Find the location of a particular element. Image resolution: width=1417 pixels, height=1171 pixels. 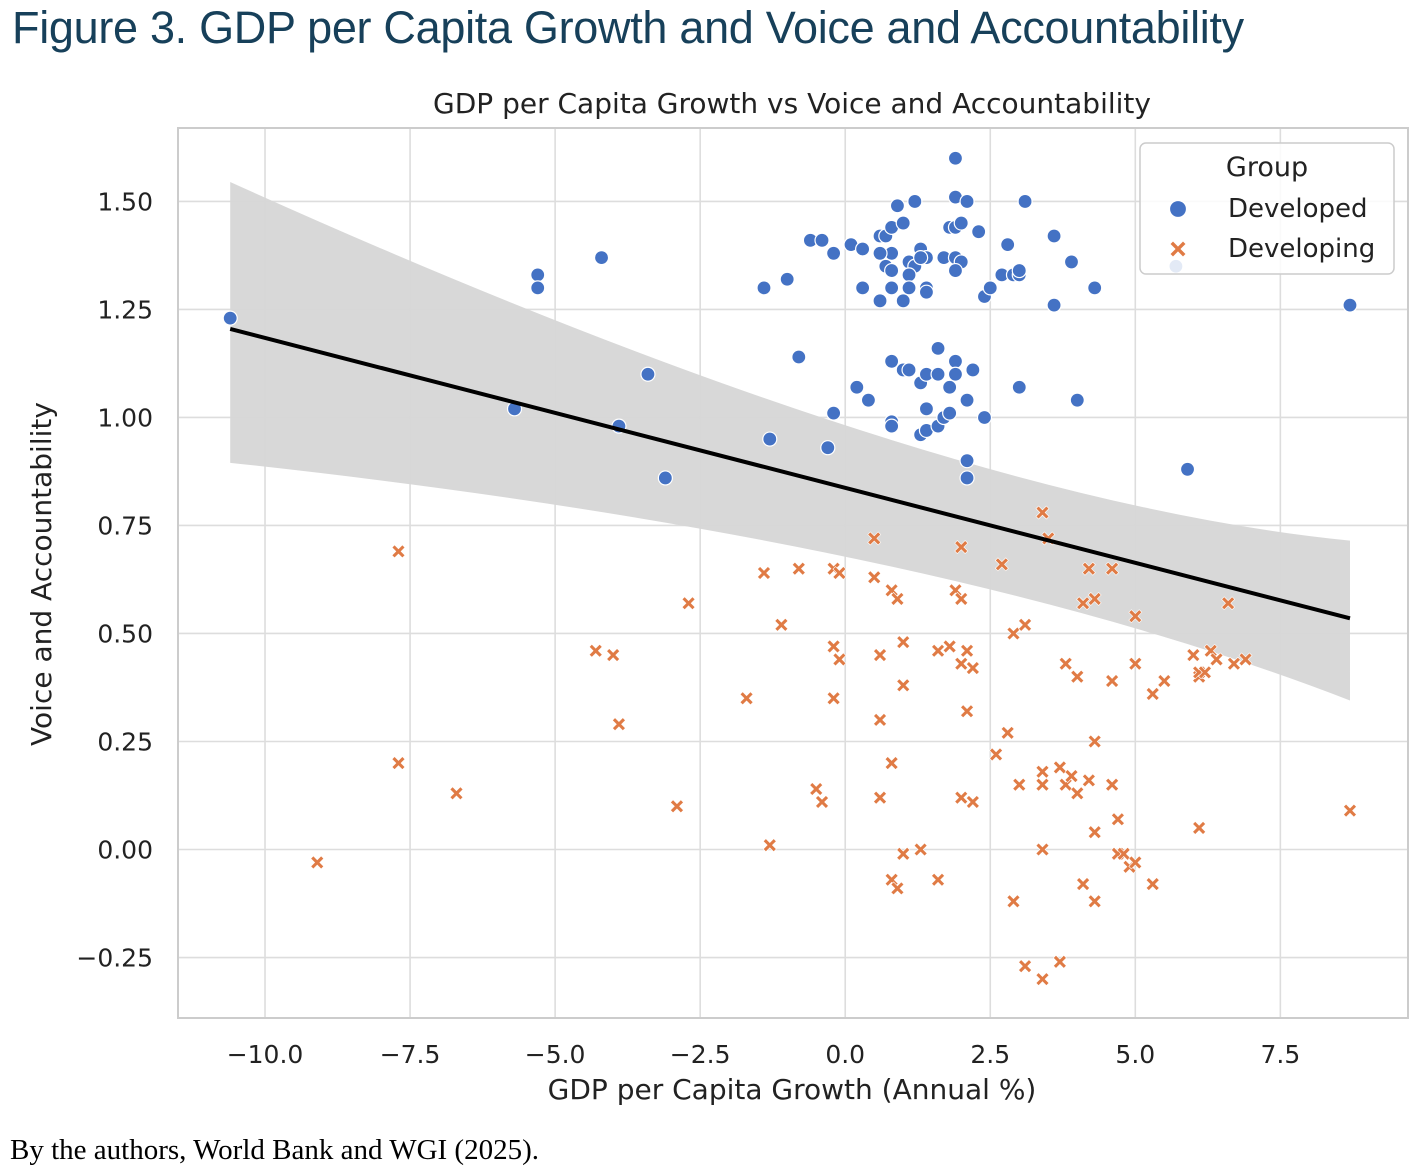

x-tick-label: −7.5 is located at coordinates (410, 1054).